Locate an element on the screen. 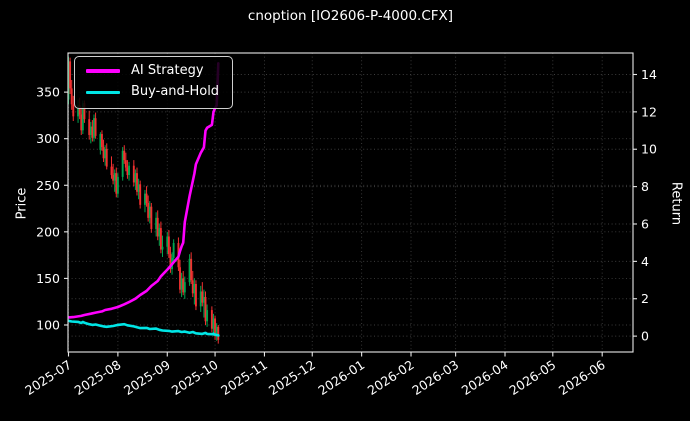 This screenshot has width=690, height=421. return-tick-label: 6 is located at coordinates (645, 223).